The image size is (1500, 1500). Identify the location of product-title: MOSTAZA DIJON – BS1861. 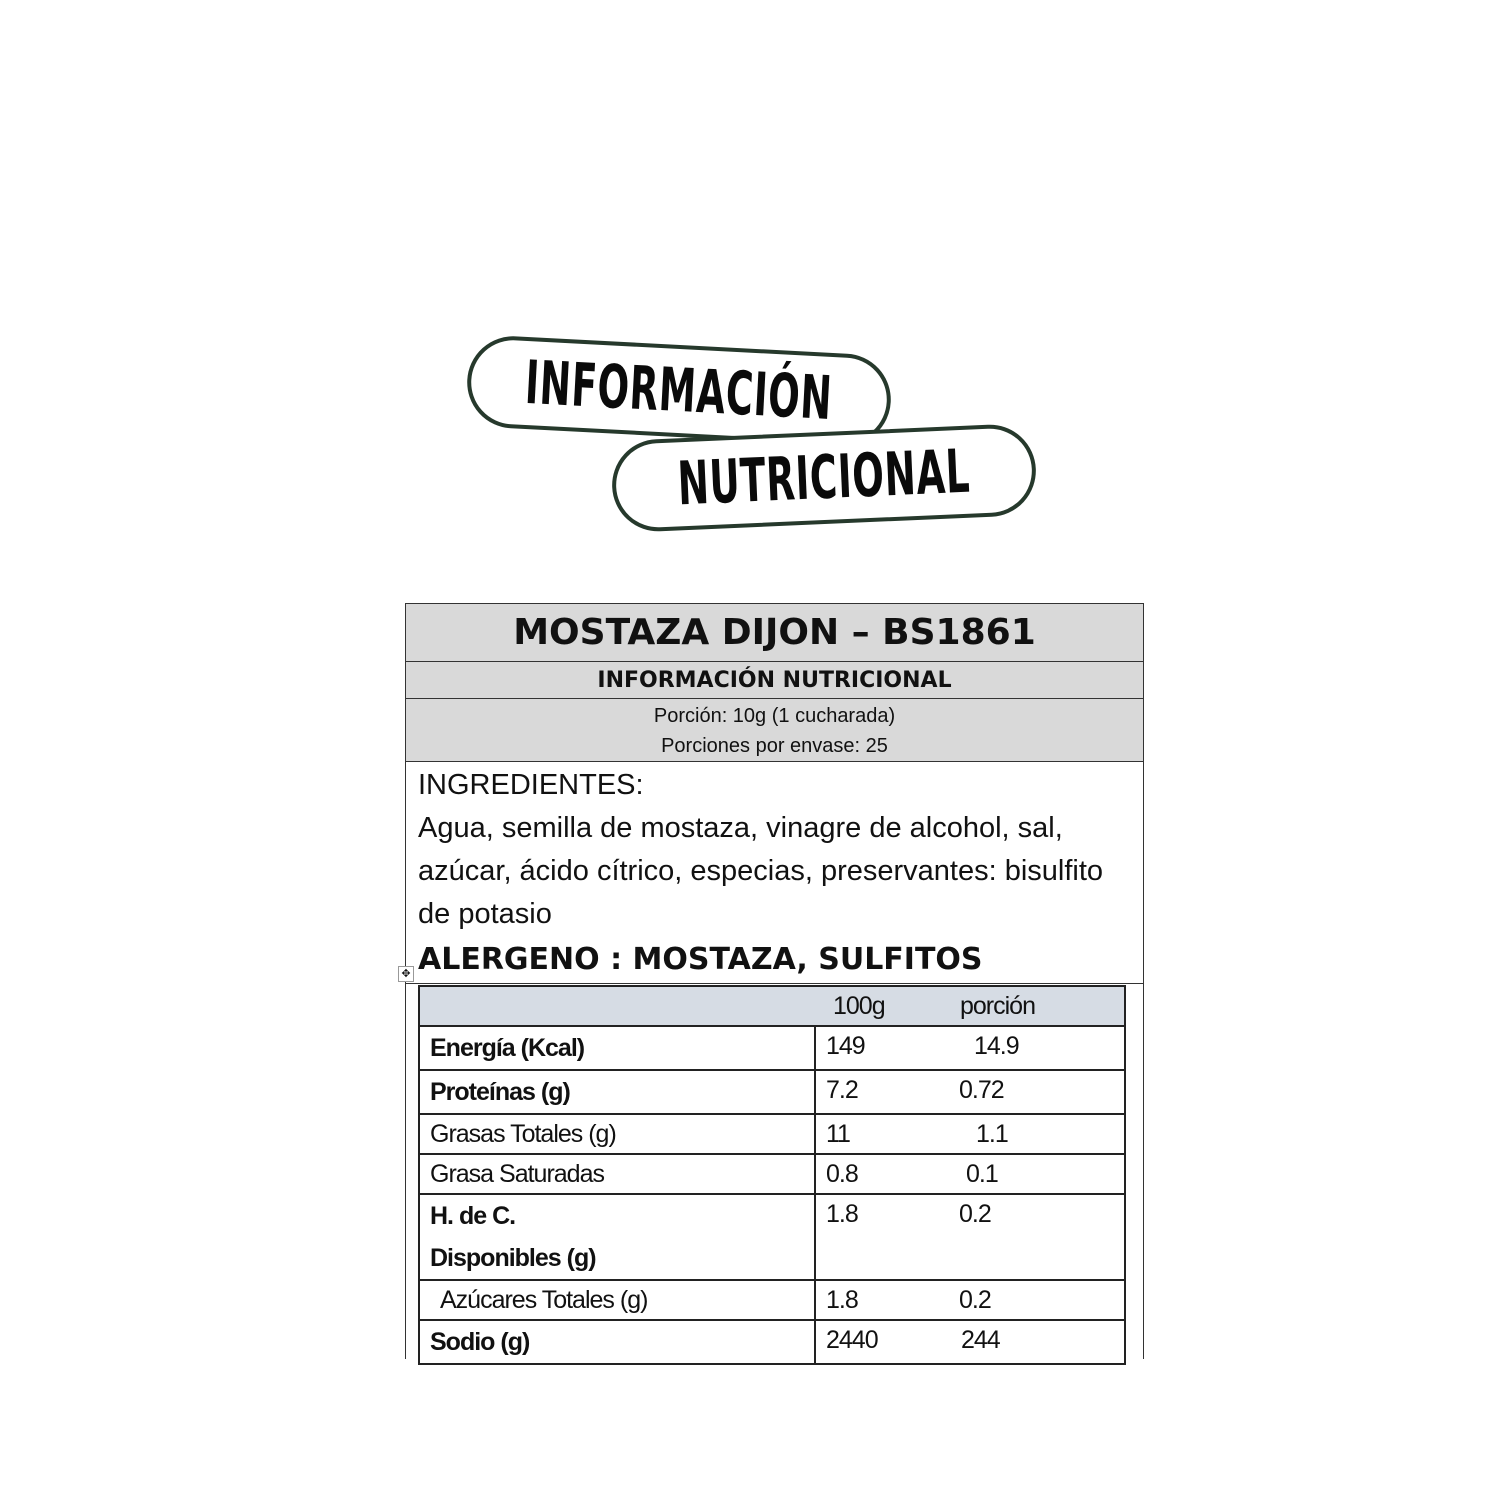
(774, 633).